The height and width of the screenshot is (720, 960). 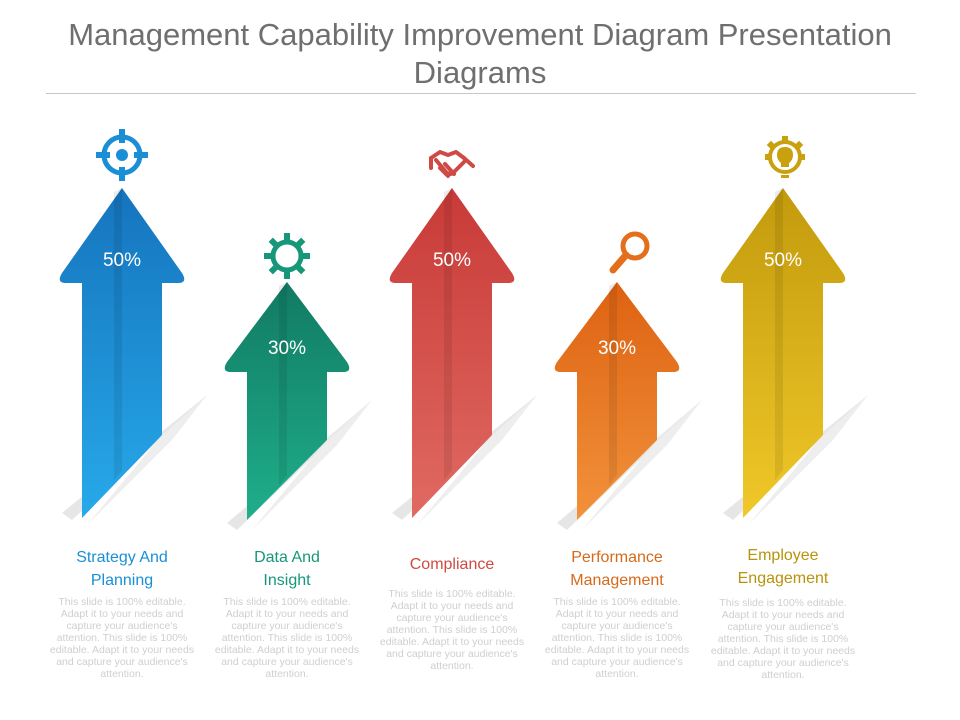 What do you see at coordinates (122, 557) in the screenshot?
I see `step-label-line1: Strategy And` at bounding box center [122, 557].